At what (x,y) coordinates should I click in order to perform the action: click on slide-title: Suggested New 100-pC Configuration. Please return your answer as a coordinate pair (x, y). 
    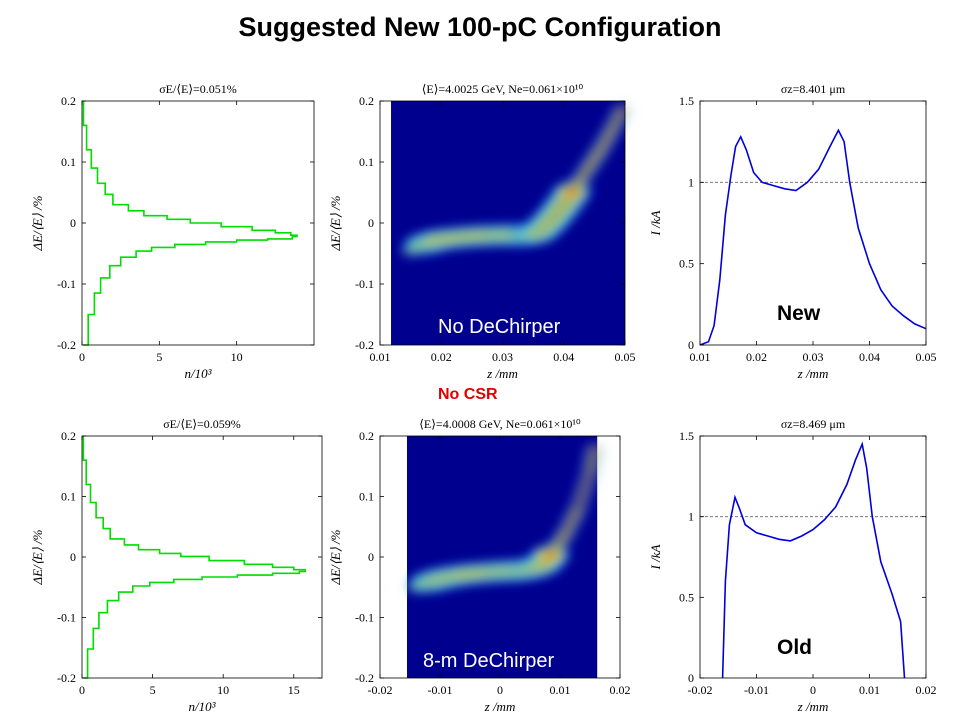
    Looking at the image, I should click on (480, 27).